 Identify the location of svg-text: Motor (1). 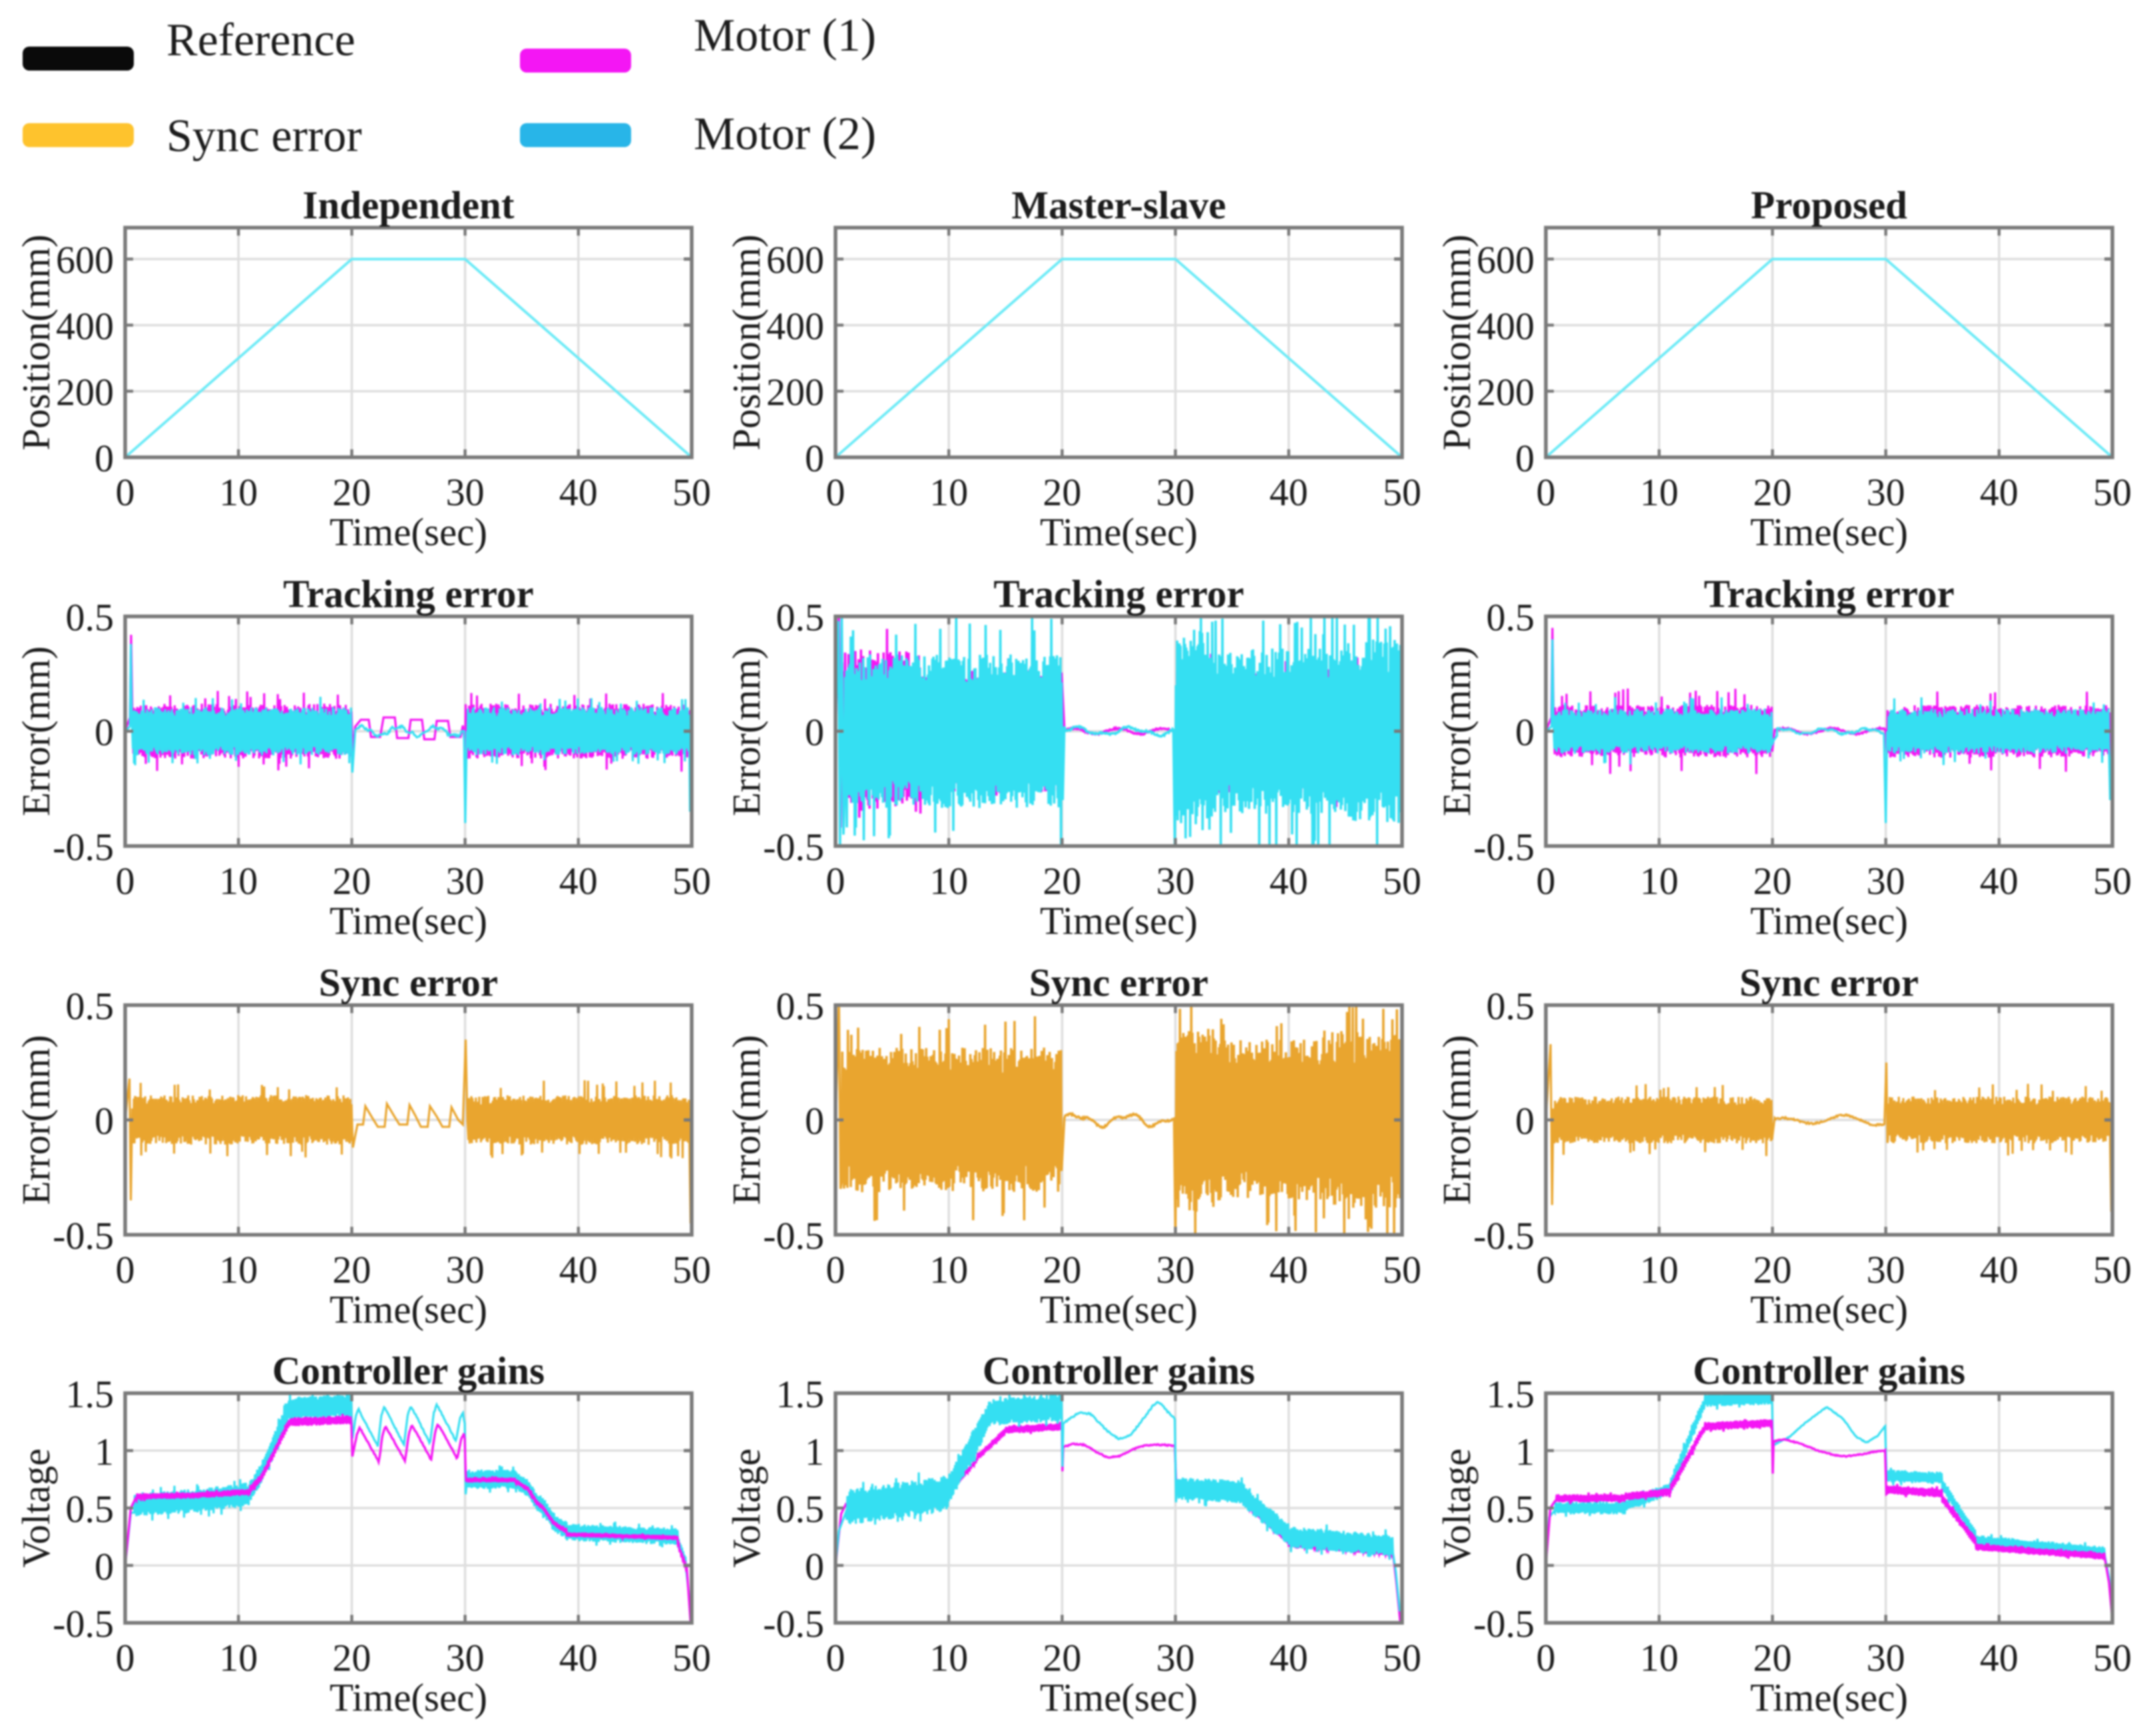
(785, 35).